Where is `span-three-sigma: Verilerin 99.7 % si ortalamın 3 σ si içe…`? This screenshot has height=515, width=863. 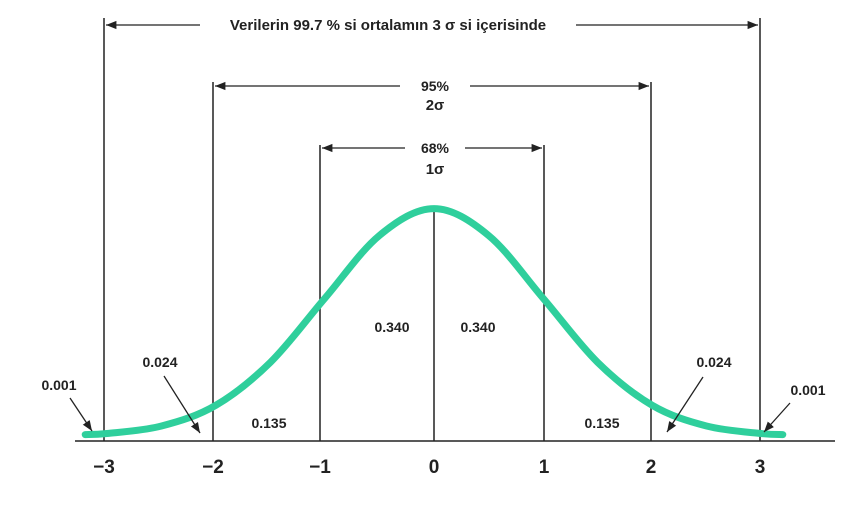
span-three-sigma: Verilerin 99.7 % si ortalamın 3 σ si içe… is located at coordinates (432, 25).